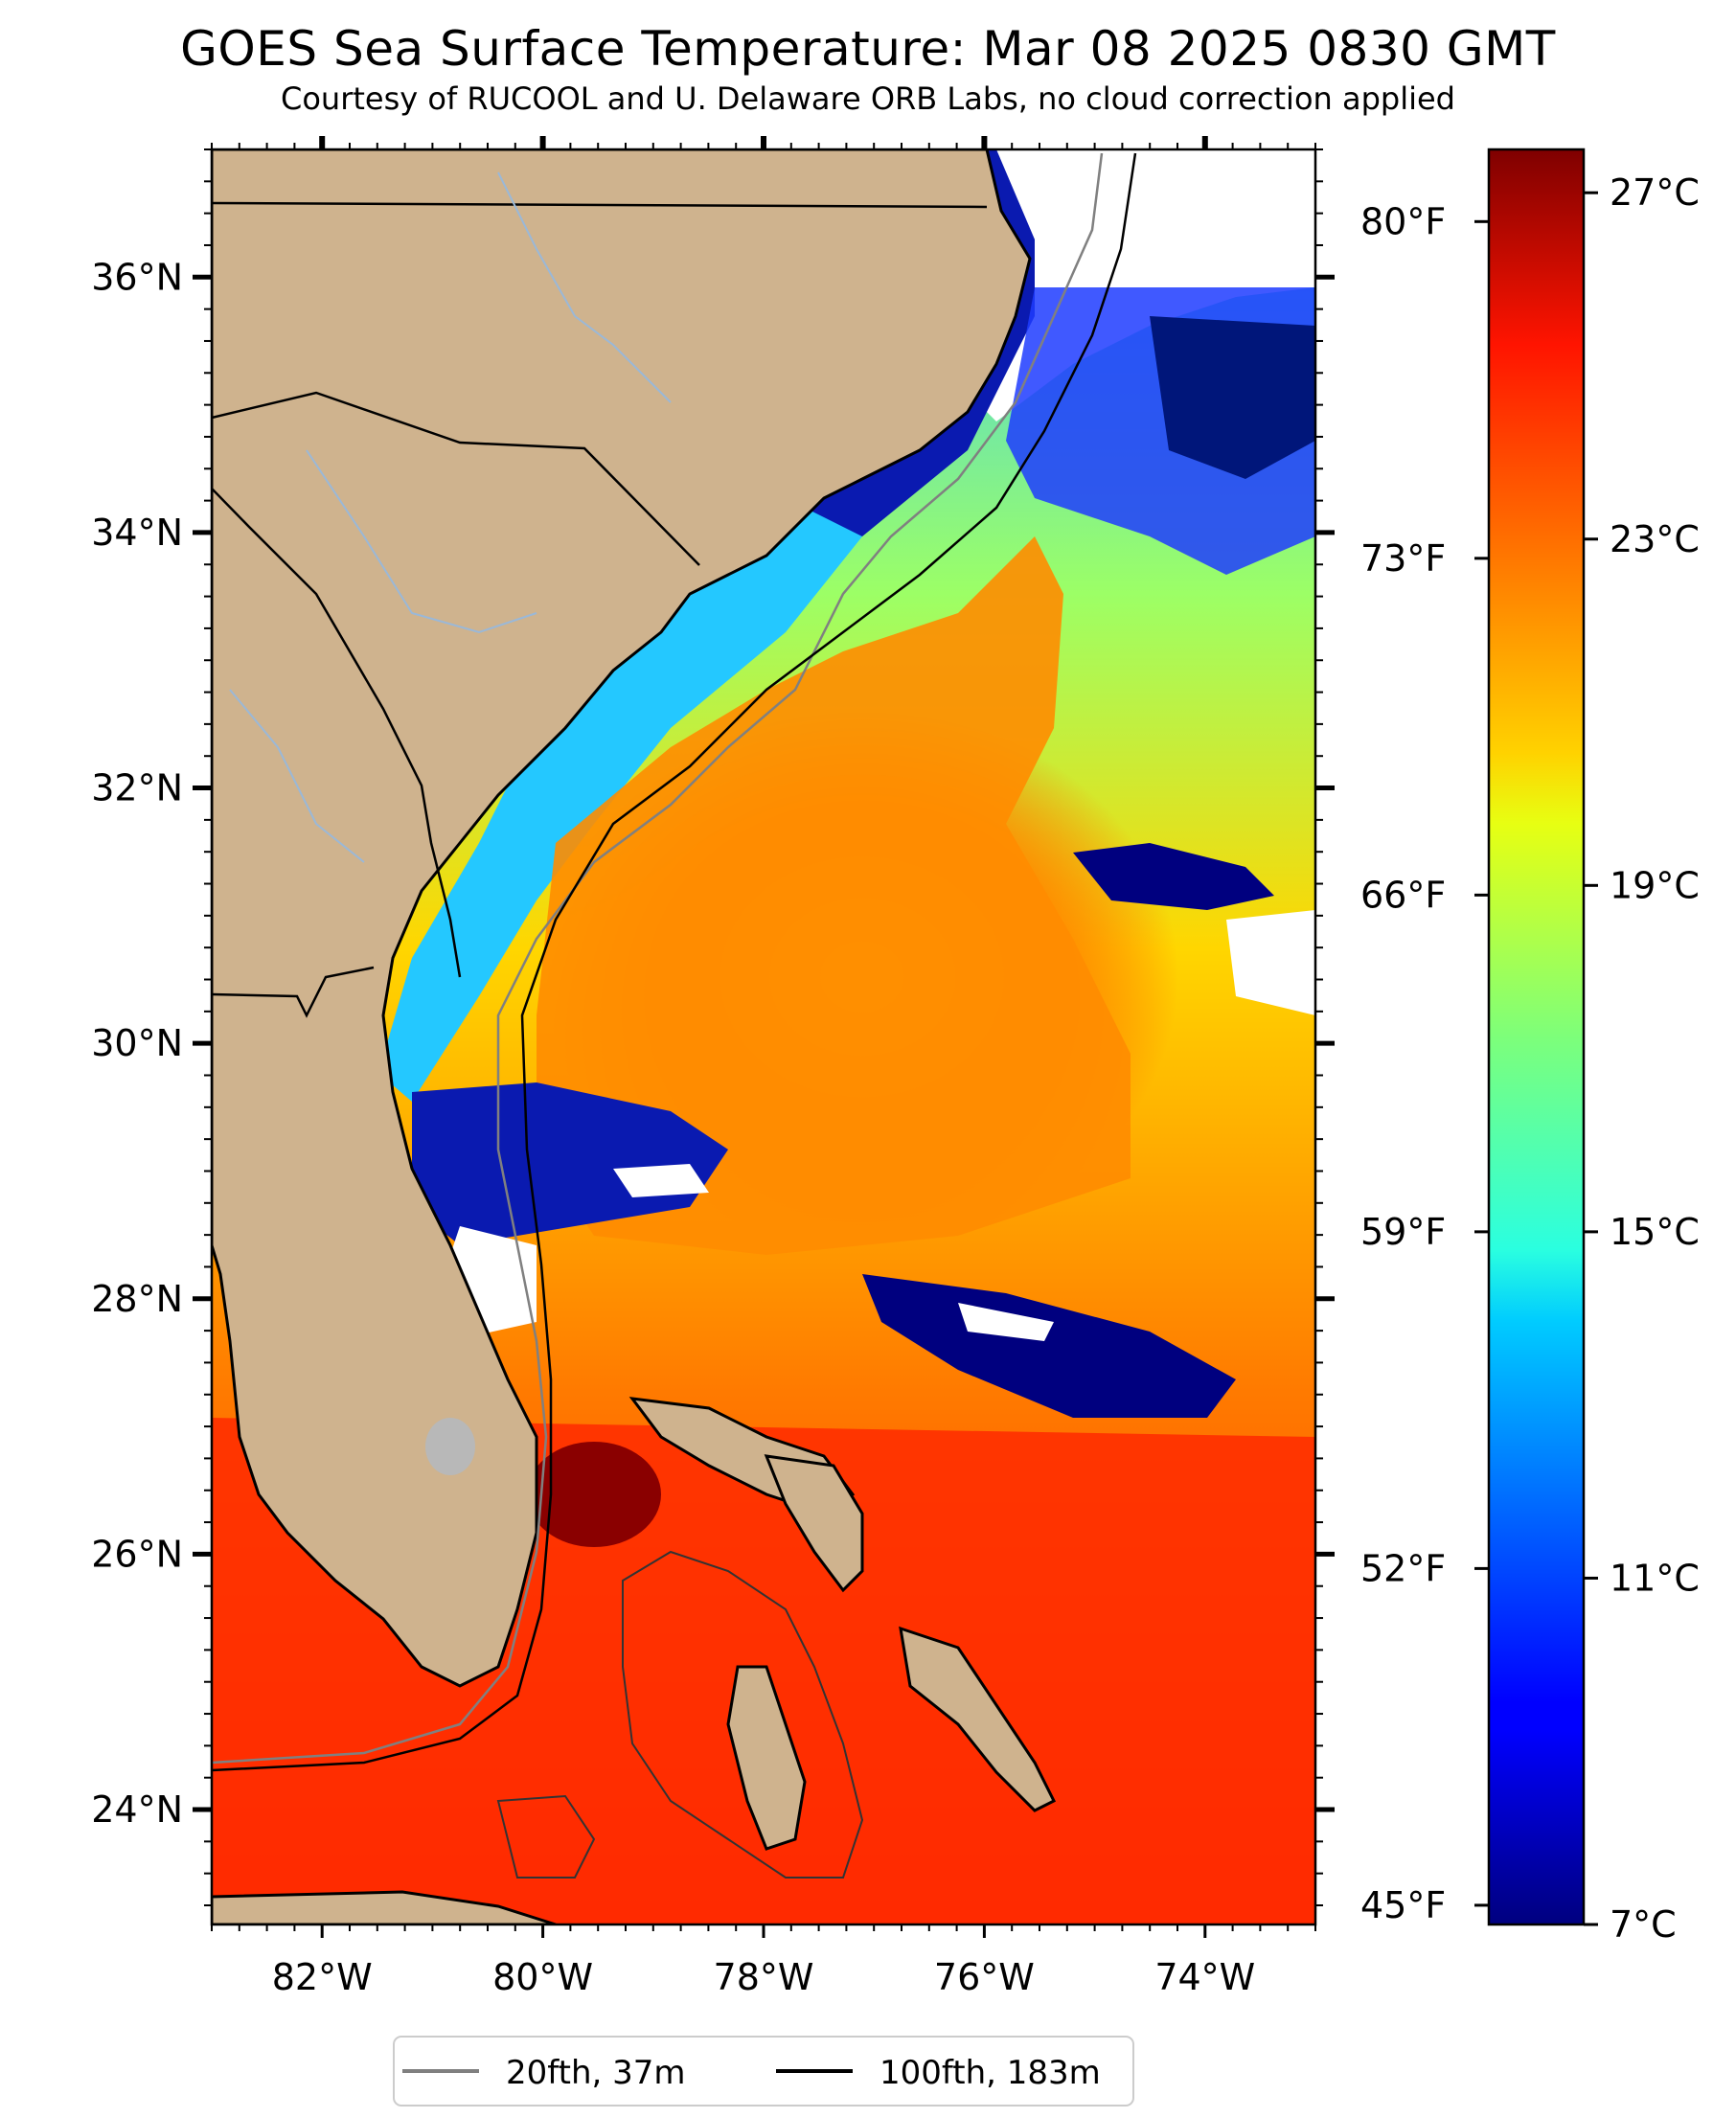  What do you see at coordinates (137, 1554) in the screenshot?
I see `lat-tick-label: 26°N` at bounding box center [137, 1554].